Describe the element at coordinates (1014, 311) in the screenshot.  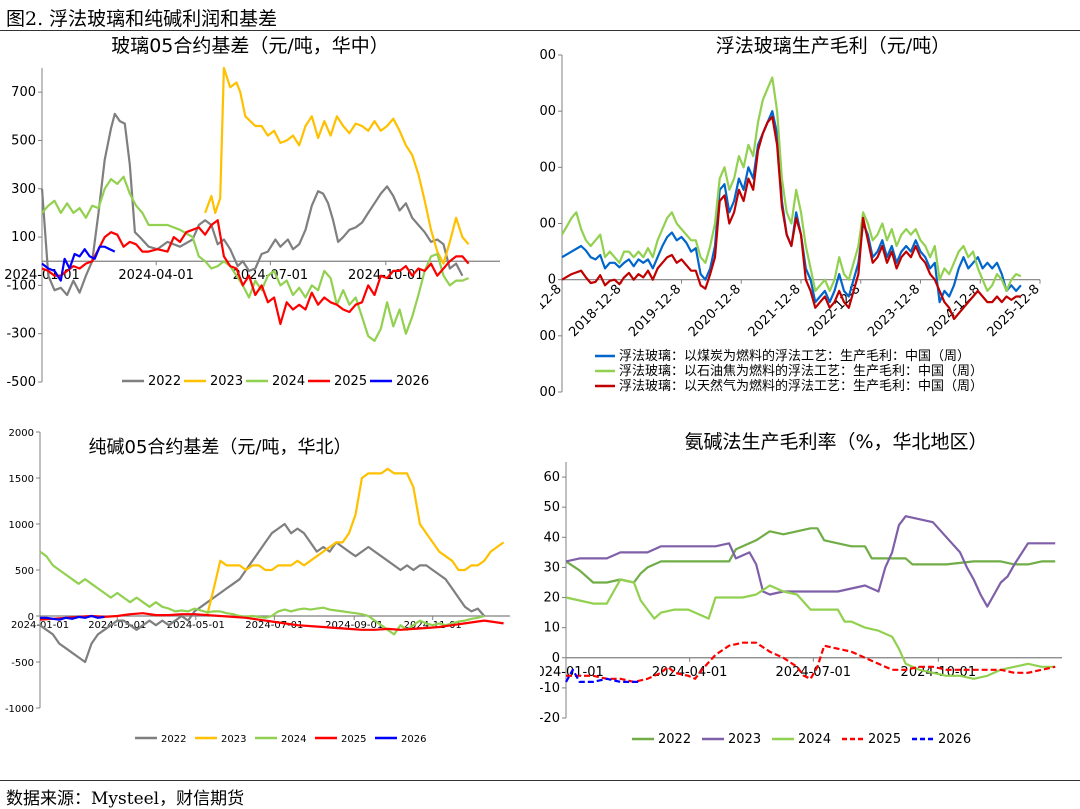
I see `x-tick-label: 2025-12-8` at that location.